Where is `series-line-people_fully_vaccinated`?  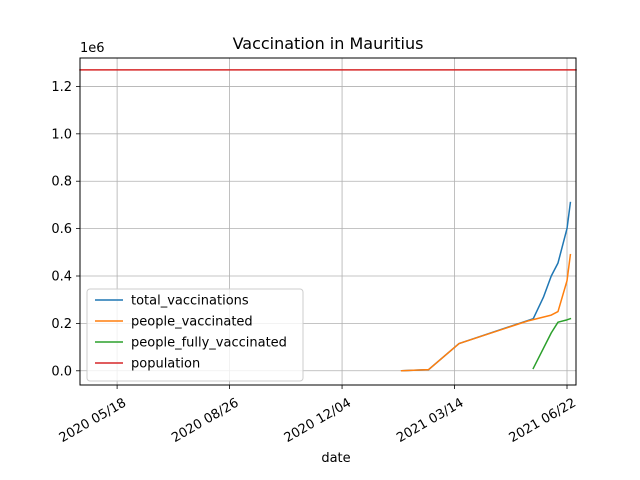 series-line-people_fully_vaccinated is located at coordinates (552, 343).